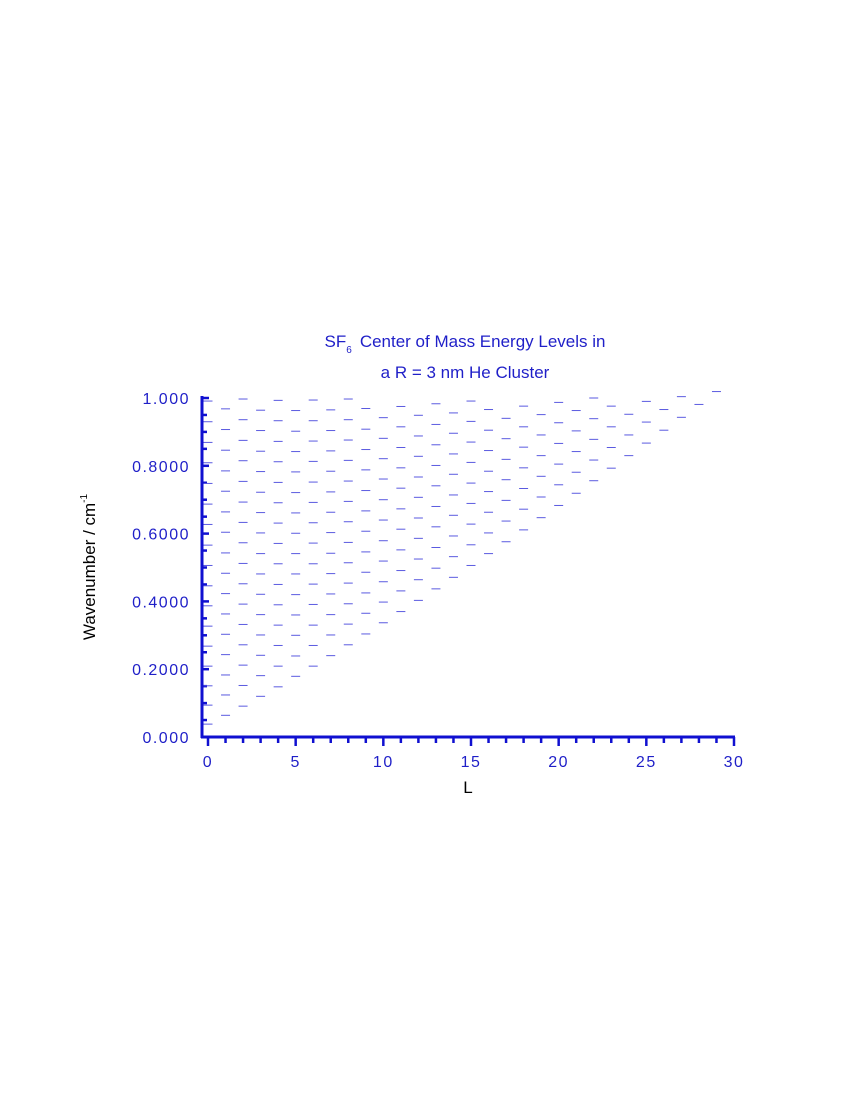 This screenshot has height=1100, width=850. What do you see at coordinates (166, 738) in the screenshot?
I see `y-tick-label: 0.000` at bounding box center [166, 738].